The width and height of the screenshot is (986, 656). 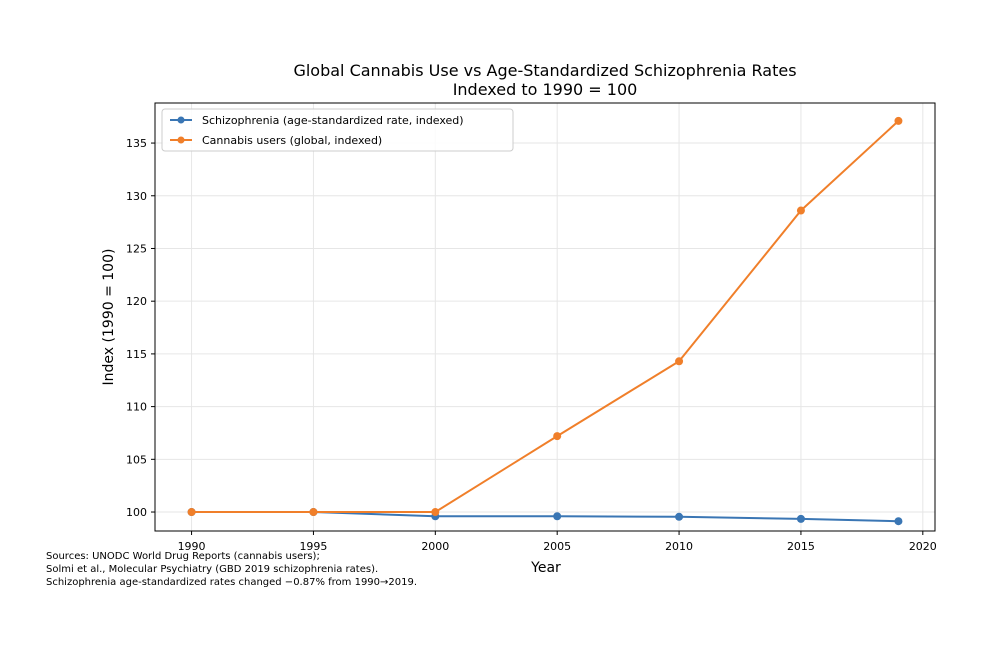 What do you see at coordinates (136, 301) in the screenshot?
I see `y-tick-label-120: 120` at bounding box center [136, 301].